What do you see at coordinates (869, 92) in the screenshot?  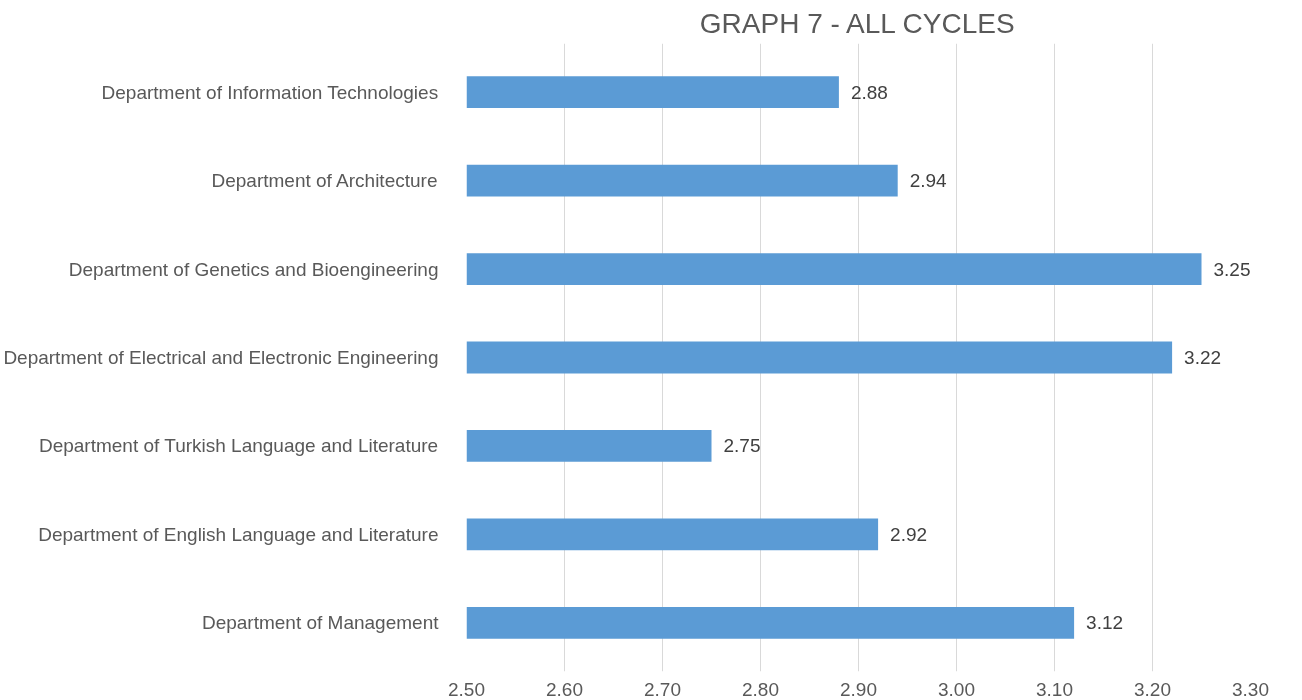 I see `data-label: 2.88` at bounding box center [869, 92].